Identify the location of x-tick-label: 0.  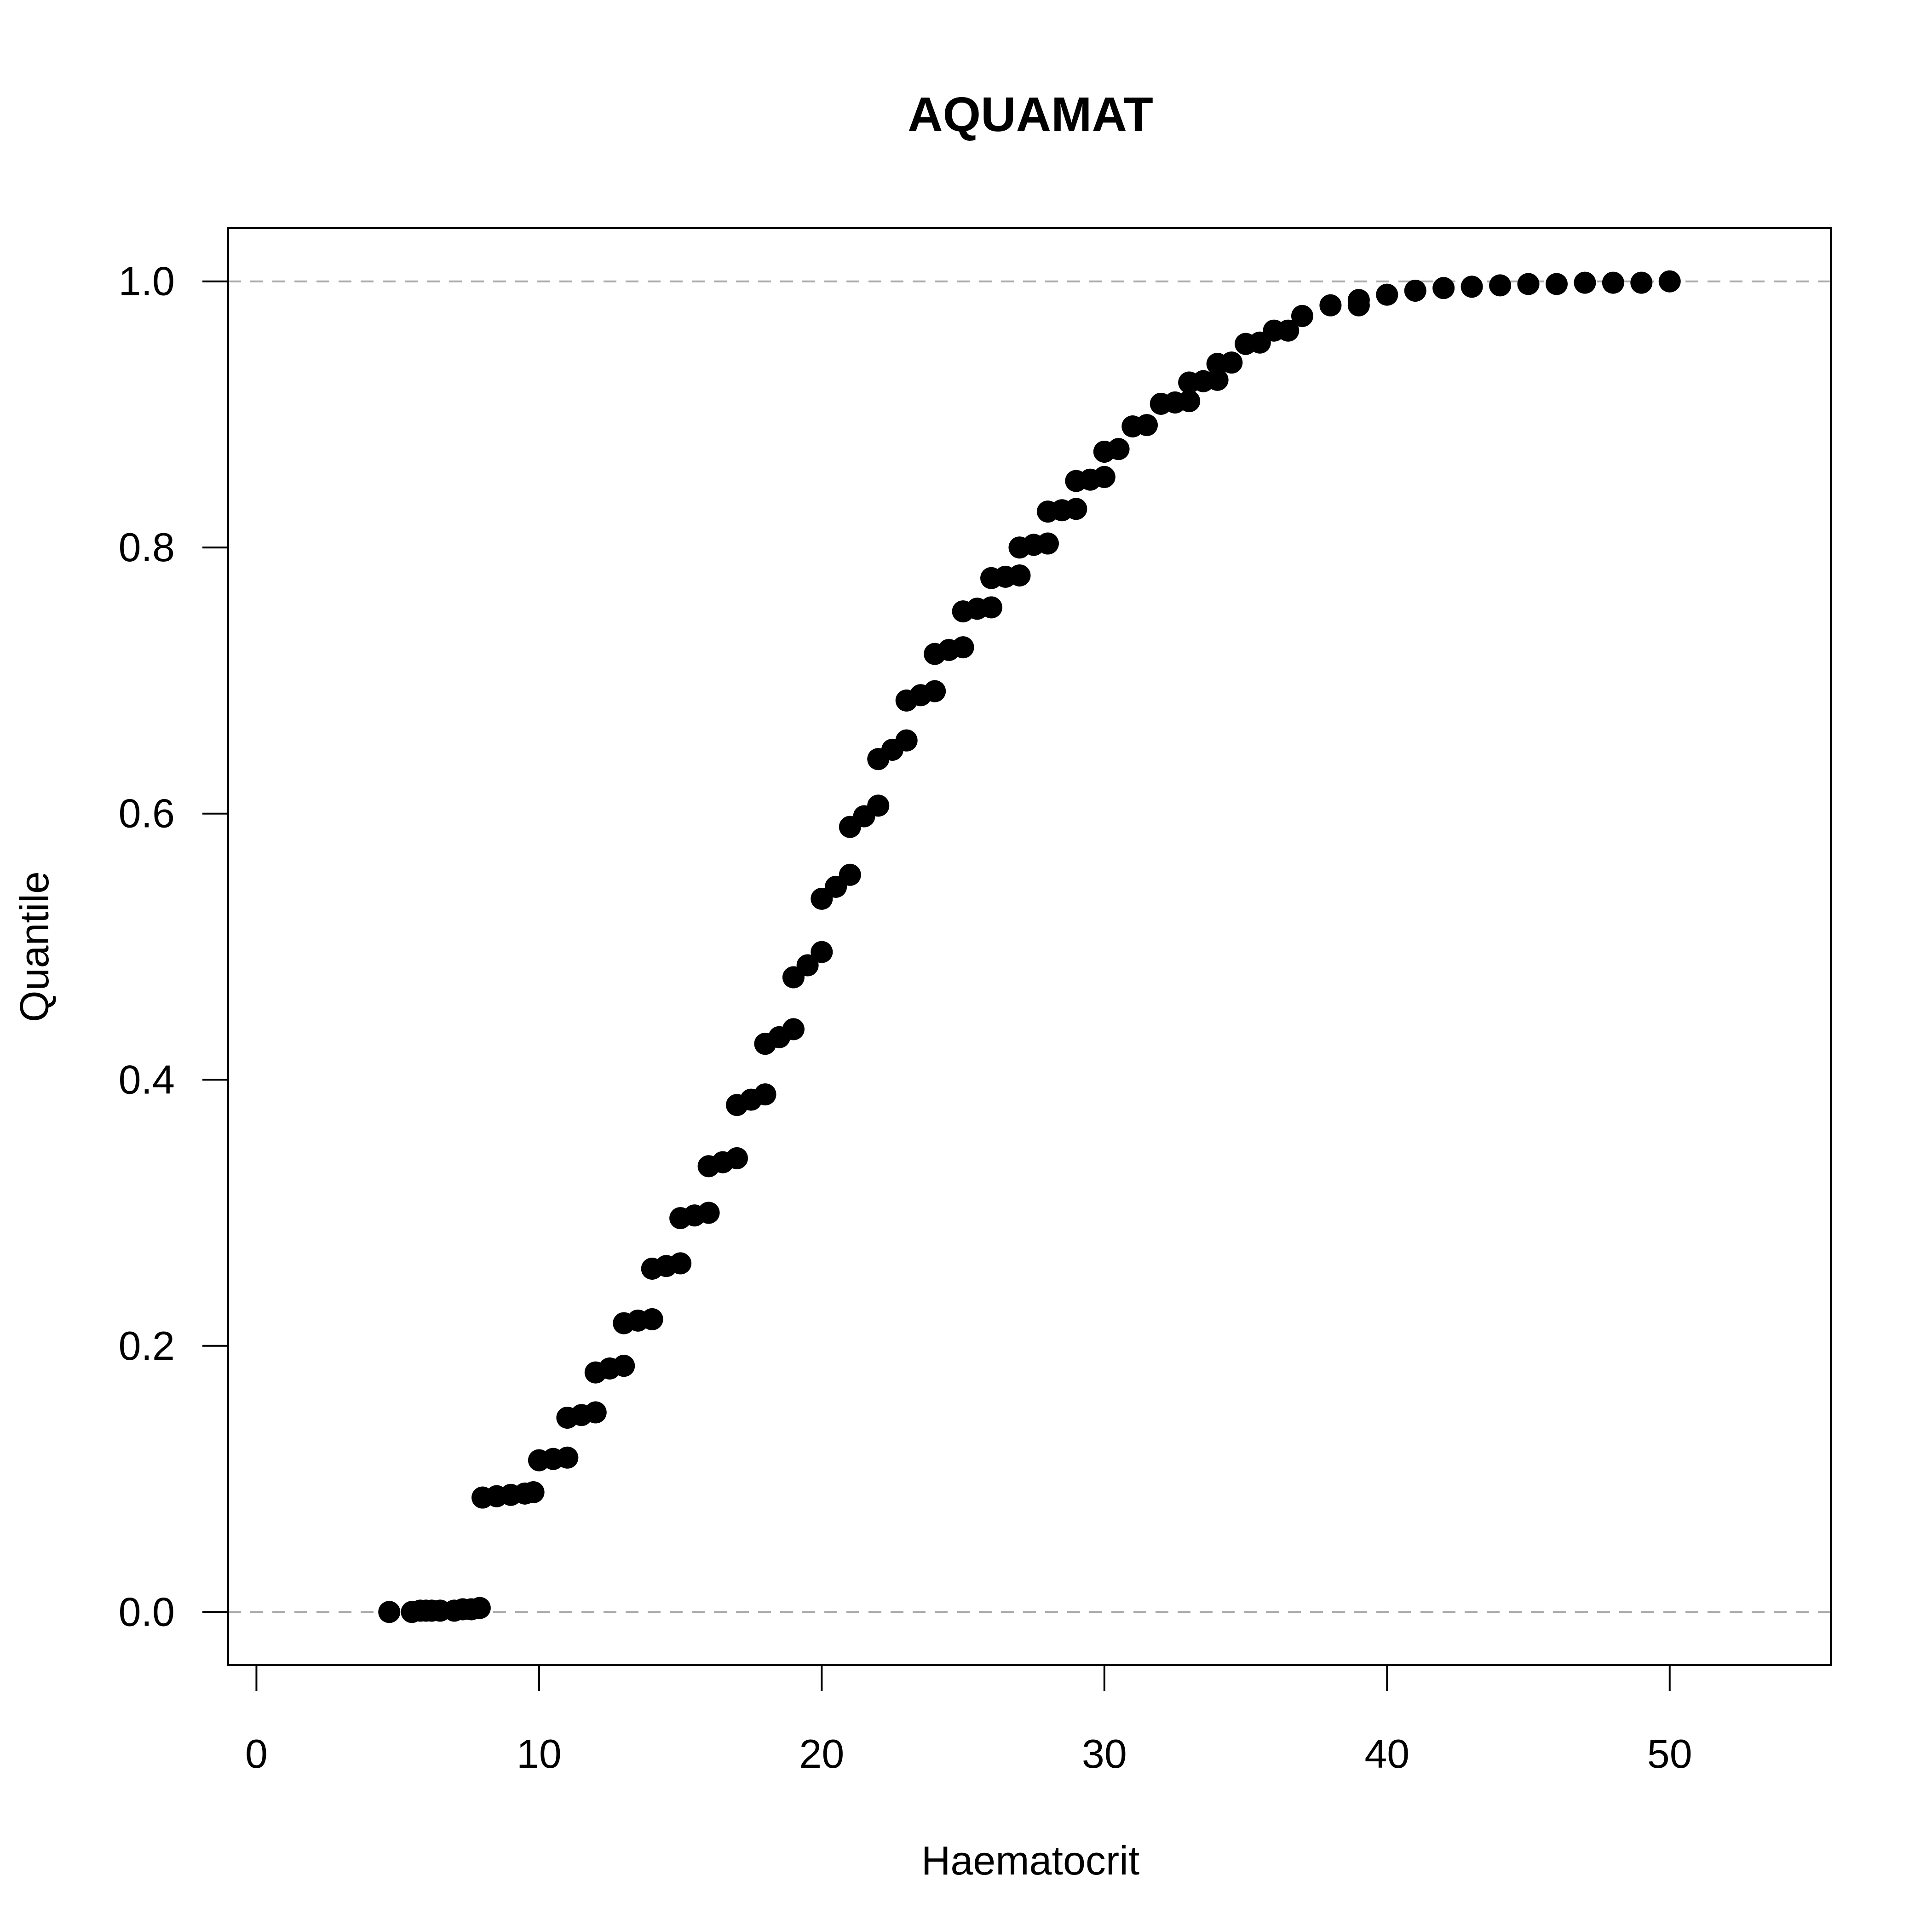
(256, 1754).